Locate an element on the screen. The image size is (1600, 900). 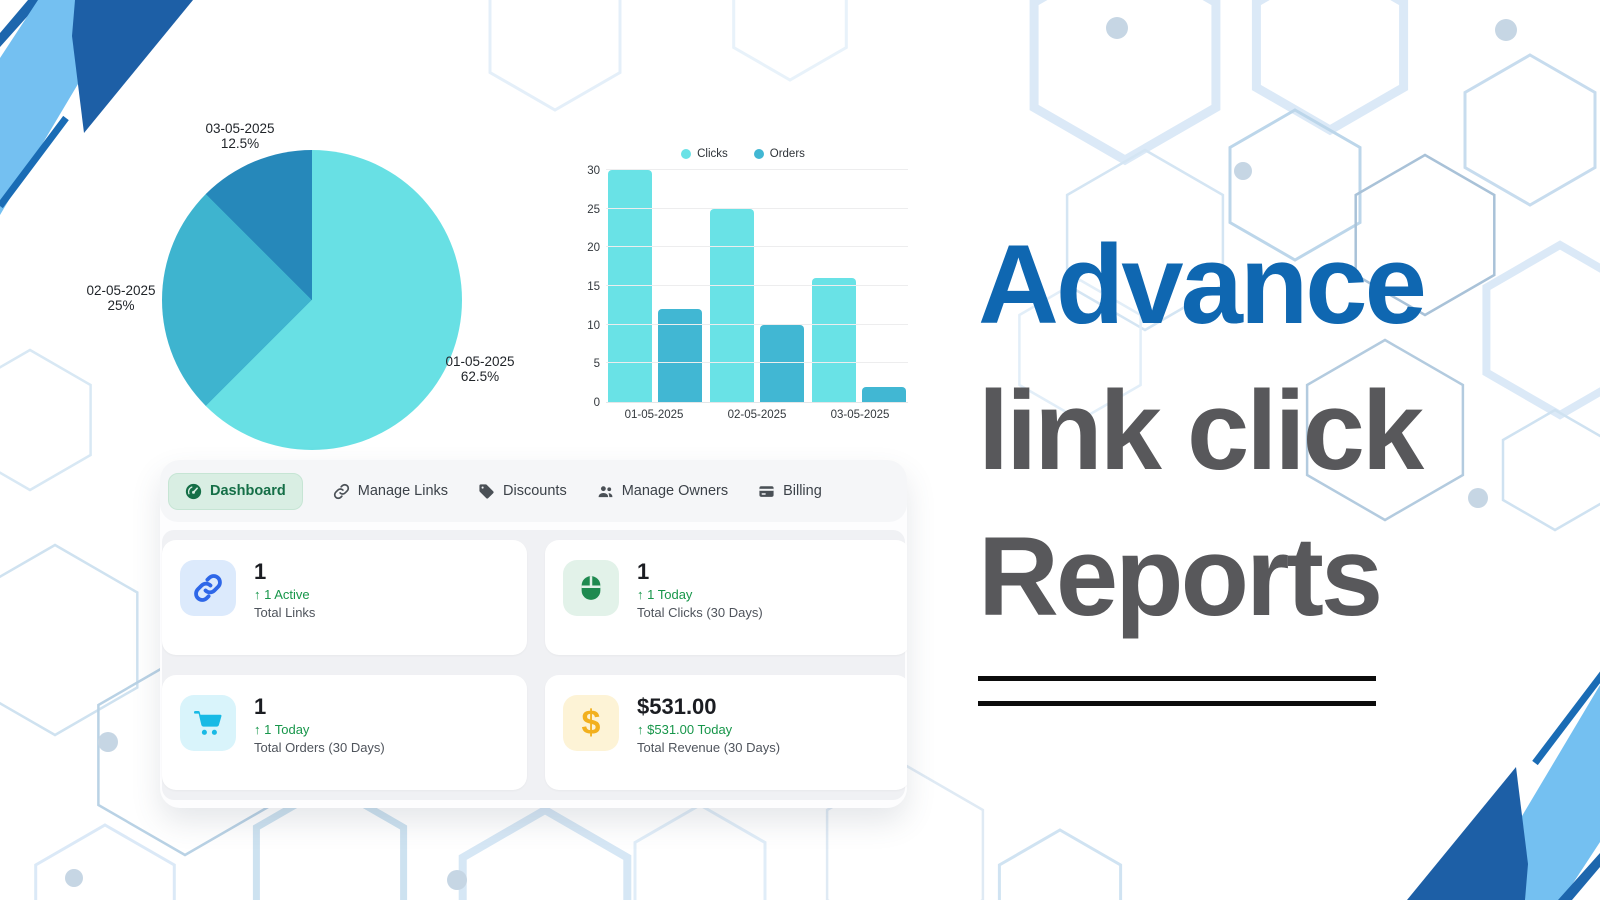
legend-item: Orders is located at coordinates (779, 154).